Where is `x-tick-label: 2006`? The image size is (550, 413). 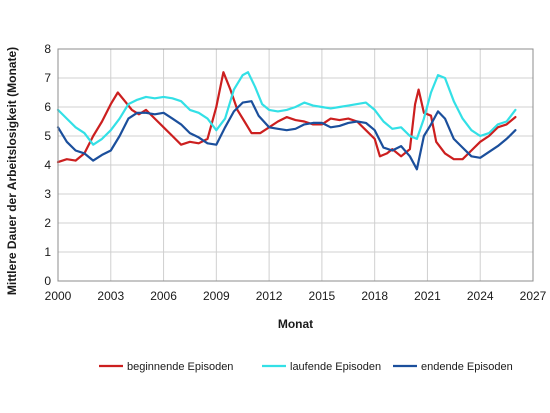 x-tick-label: 2006 is located at coordinates (163, 296).